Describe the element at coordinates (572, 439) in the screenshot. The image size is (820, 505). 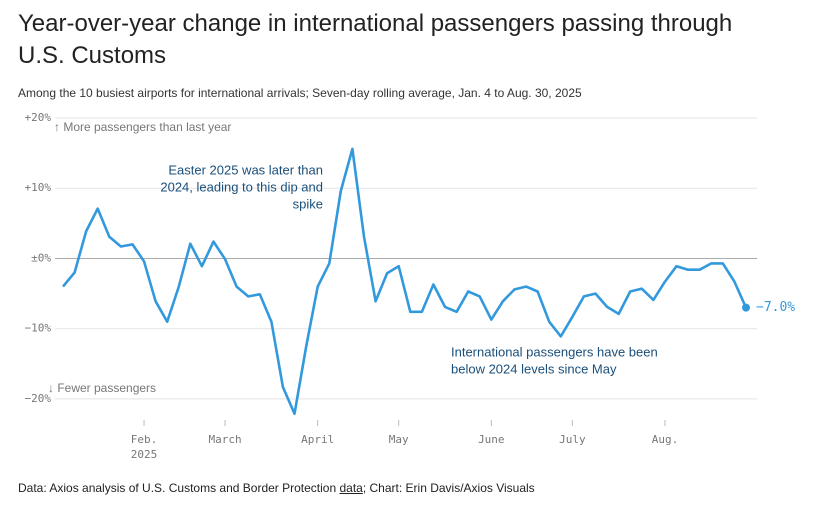
I see `x-tick-label: July` at that location.